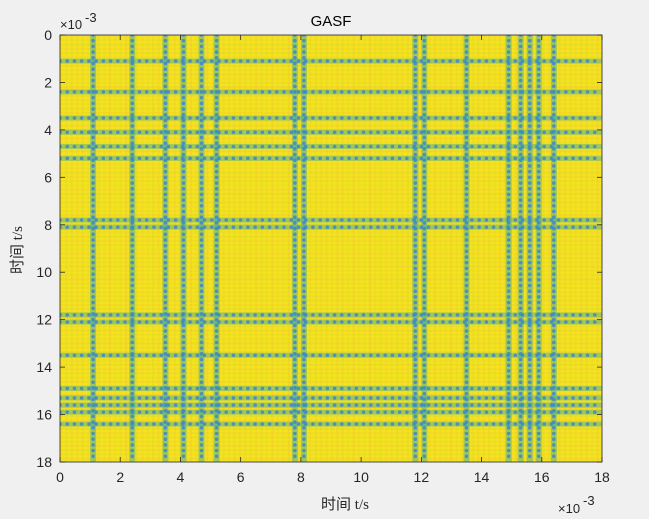 The height and width of the screenshot is (519, 649). I want to click on chart-title: GASF, so click(331, 21).